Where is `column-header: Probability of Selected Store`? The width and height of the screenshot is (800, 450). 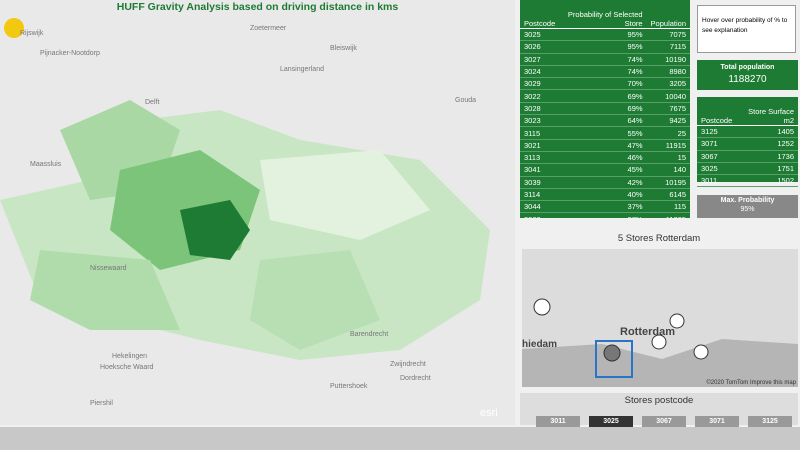 column-header: Probability of Selected Store is located at coordinates (603, 14).